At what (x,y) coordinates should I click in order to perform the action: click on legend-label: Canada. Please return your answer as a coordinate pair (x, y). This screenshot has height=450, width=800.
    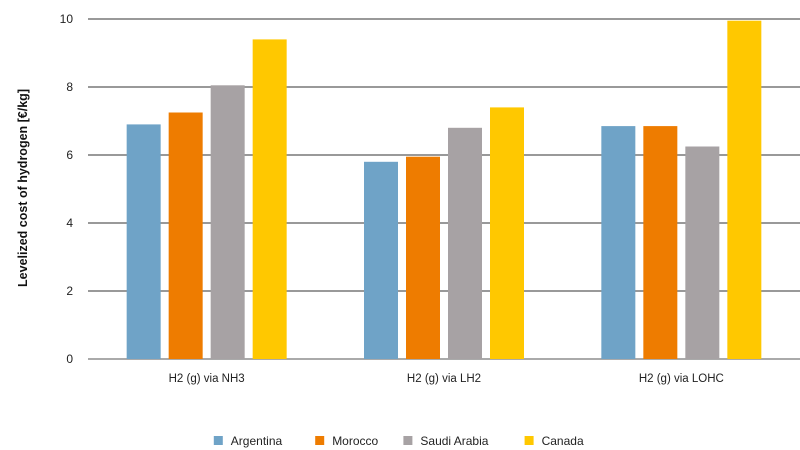
    Looking at the image, I should click on (563, 441).